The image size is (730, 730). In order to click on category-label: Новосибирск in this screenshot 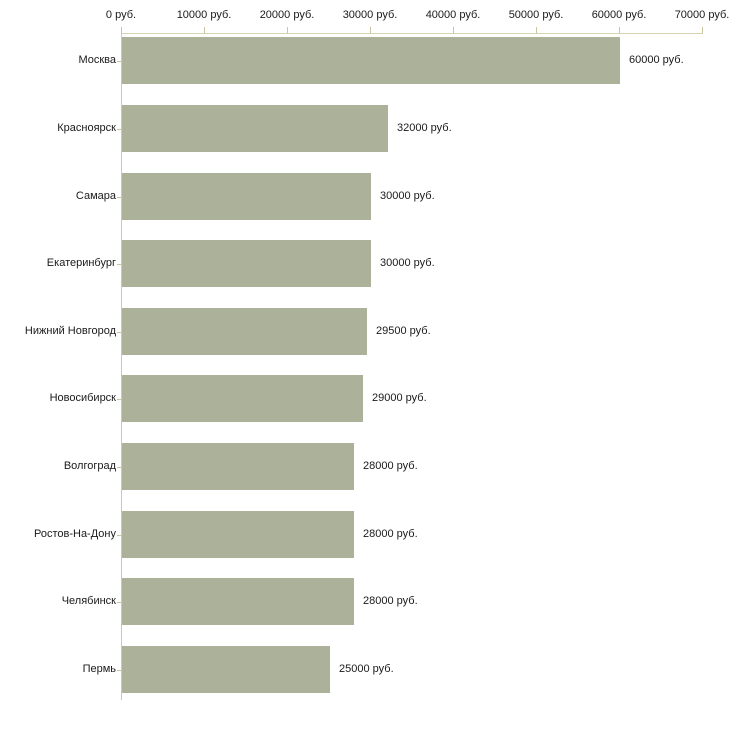, I will do `click(82, 398)`.